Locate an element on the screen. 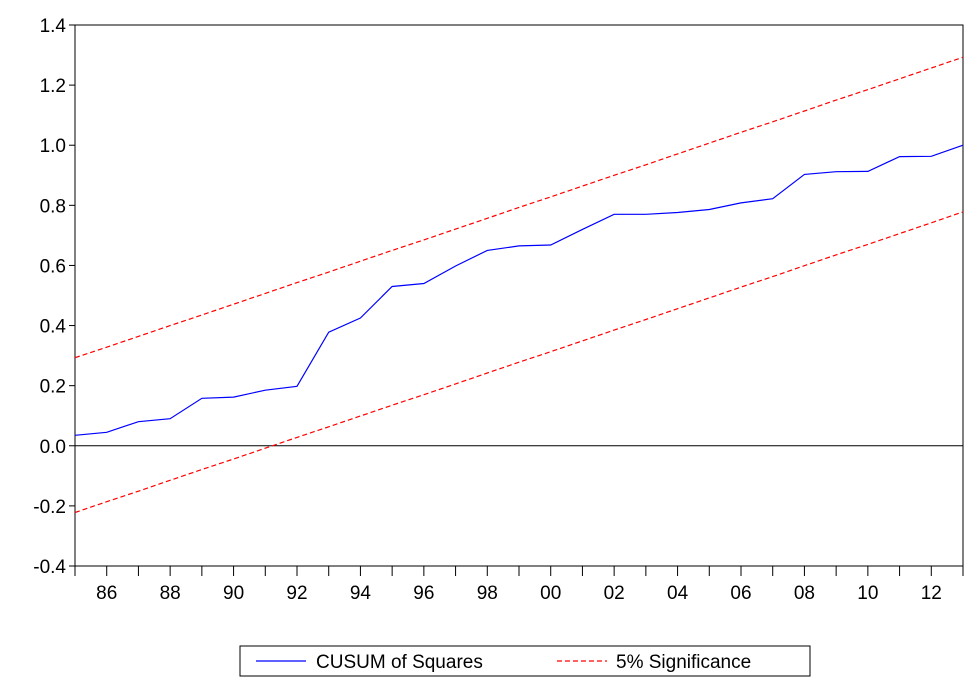 This screenshot has height=677, width=968. x-tick-label: 10 is located at coordinates (867, 593).